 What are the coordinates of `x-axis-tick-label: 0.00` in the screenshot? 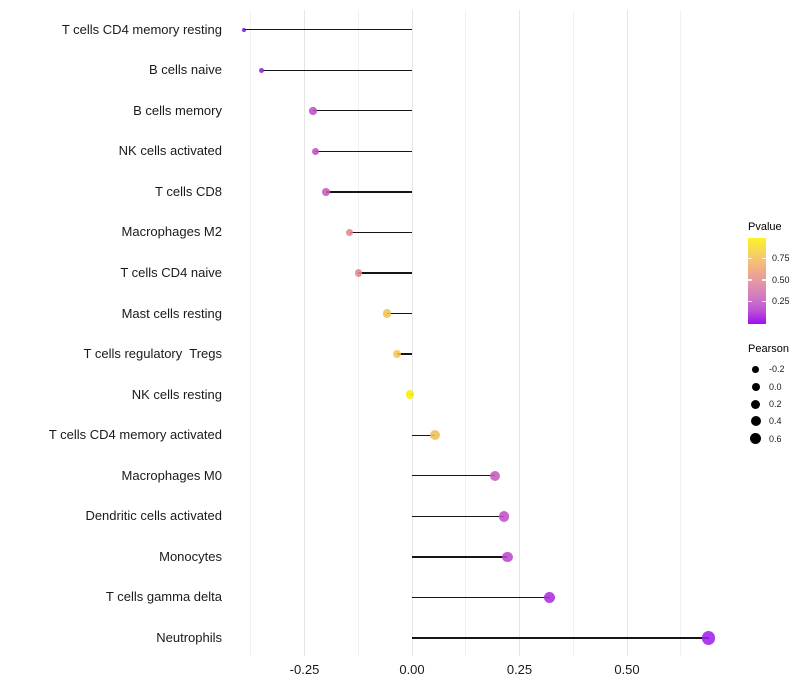 It's located at (412, 669).